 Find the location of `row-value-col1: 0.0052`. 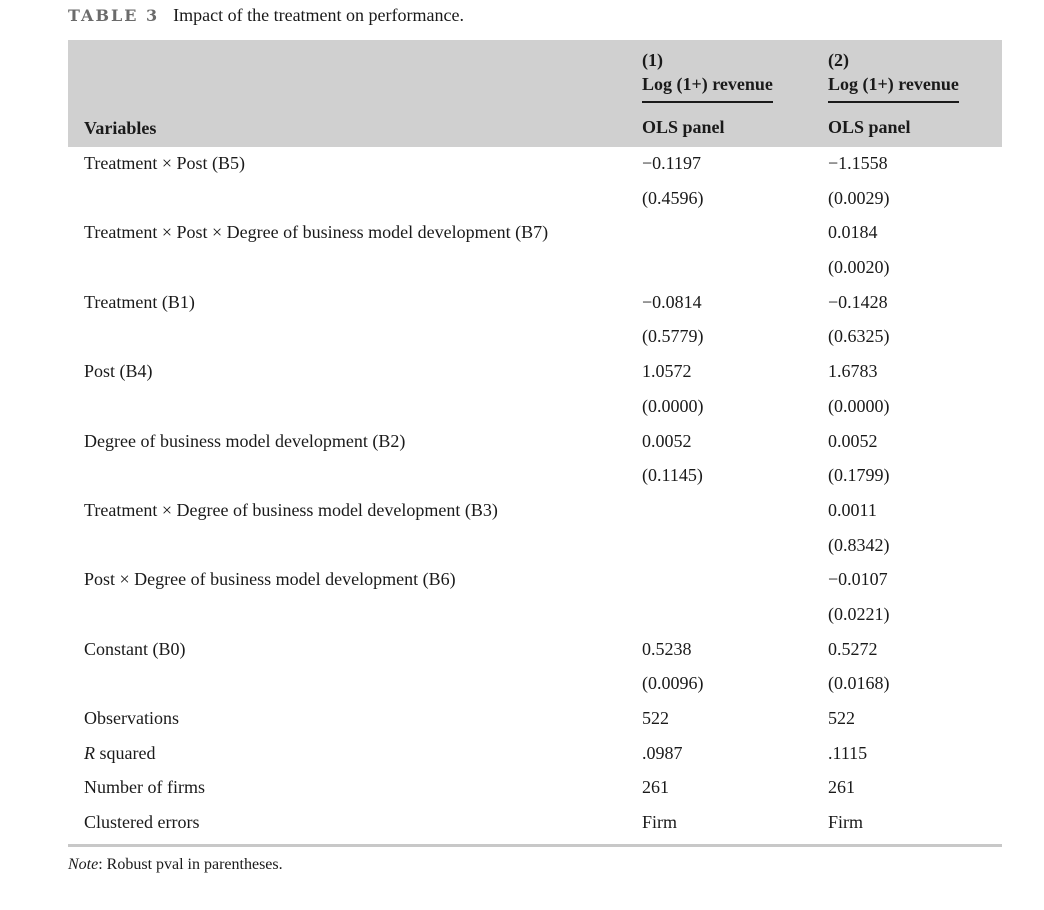

row-value-col1: 0.0052 is located at coordinates (667, 440).